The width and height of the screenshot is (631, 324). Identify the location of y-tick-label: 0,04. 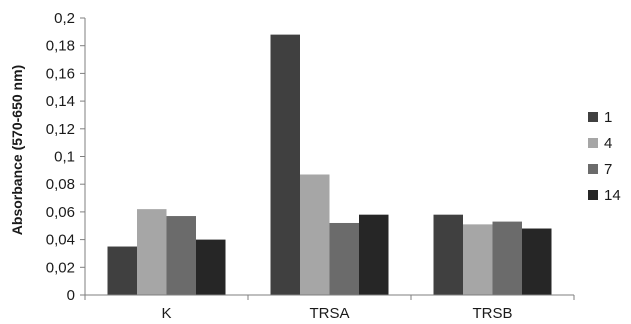
(60, 240).